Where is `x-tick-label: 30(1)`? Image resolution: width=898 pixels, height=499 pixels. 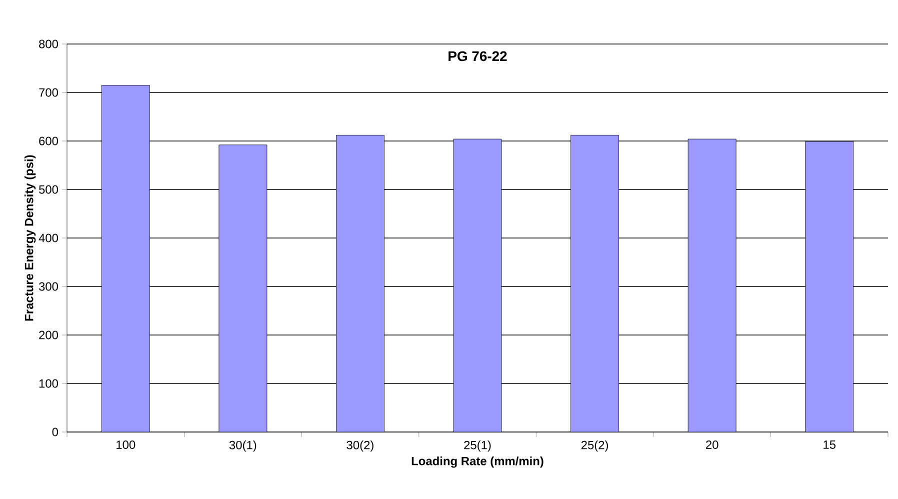 x-tick-label: 30(1) is located at coordinates (242, 446).